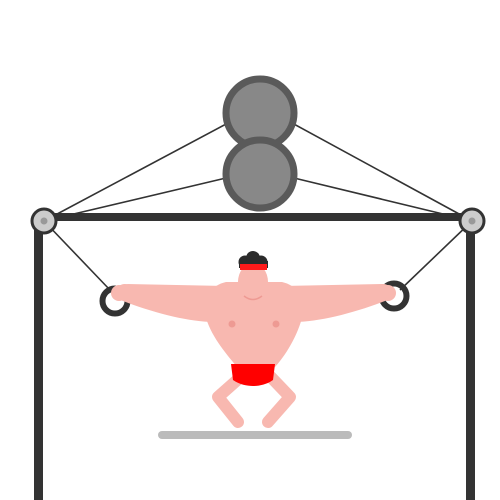 The width and height of the screenshot is (500, 500). Describe the element at coordinates (253, 282) in the screenshot. I see `athlete-head` at that location.